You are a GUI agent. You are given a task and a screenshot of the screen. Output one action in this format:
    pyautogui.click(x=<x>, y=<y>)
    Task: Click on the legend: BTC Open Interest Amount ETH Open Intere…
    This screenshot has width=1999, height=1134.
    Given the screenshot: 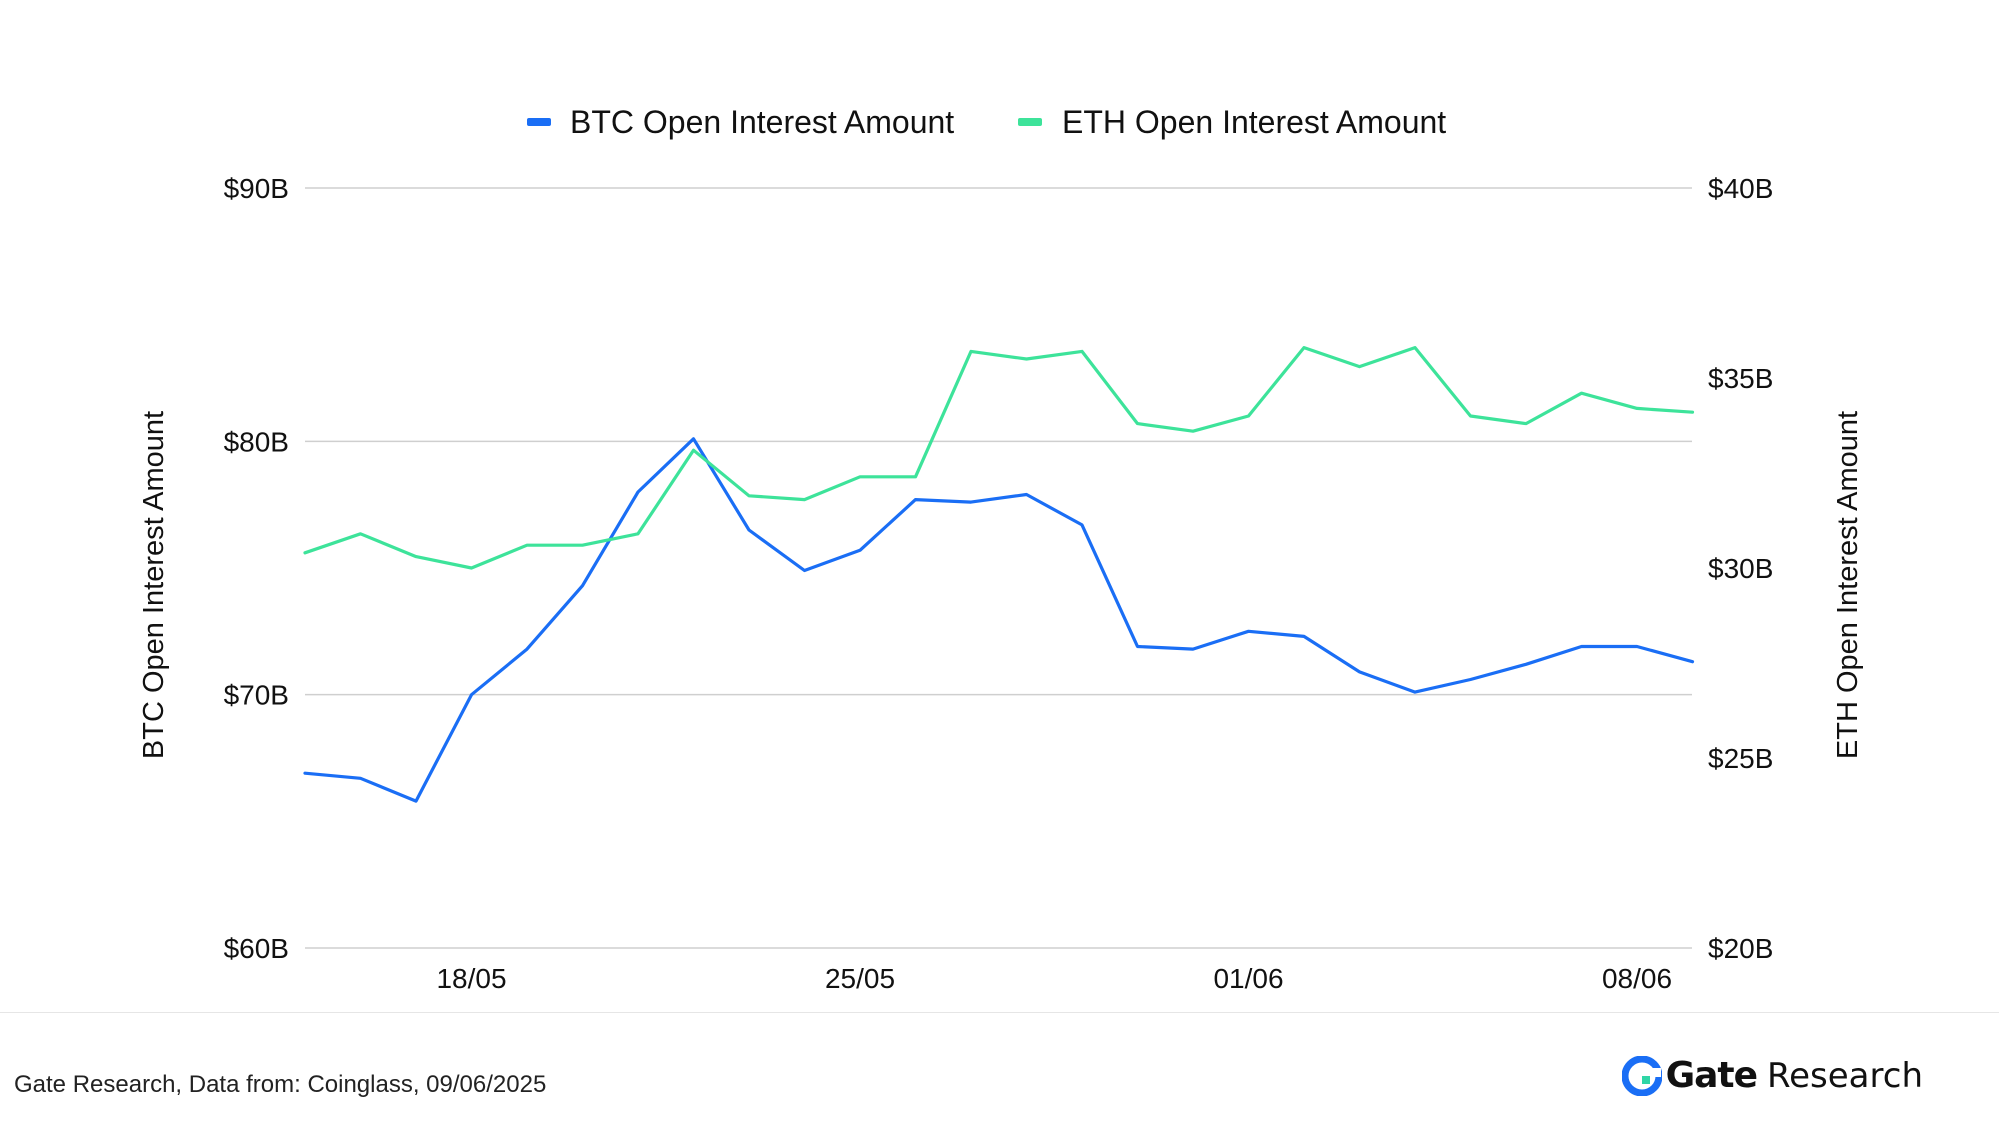 What is the action you would take?
    pyautogui.click(x=986, y=122)
    